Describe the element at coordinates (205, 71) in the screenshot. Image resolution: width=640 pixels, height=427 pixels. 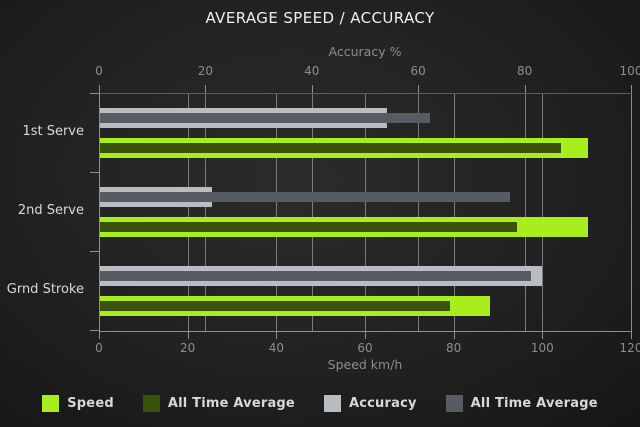
I see `top-tick-20: 20` at that location.